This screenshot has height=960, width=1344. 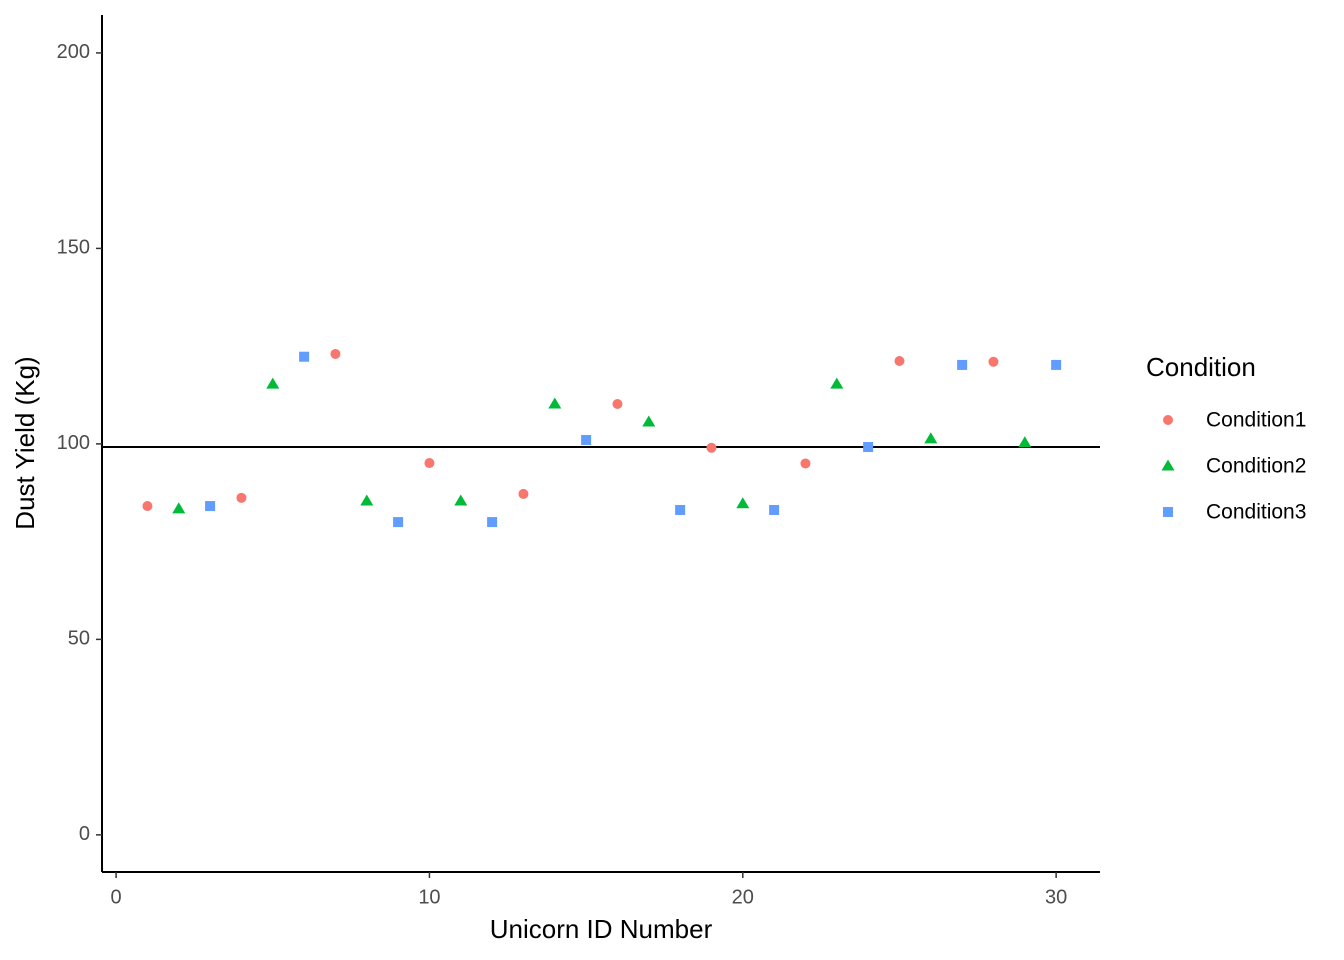 What do you see at coordinates (84, 834) in the screenshot?
I see `y-tick-label: 0` at bounding box center [84, 834].